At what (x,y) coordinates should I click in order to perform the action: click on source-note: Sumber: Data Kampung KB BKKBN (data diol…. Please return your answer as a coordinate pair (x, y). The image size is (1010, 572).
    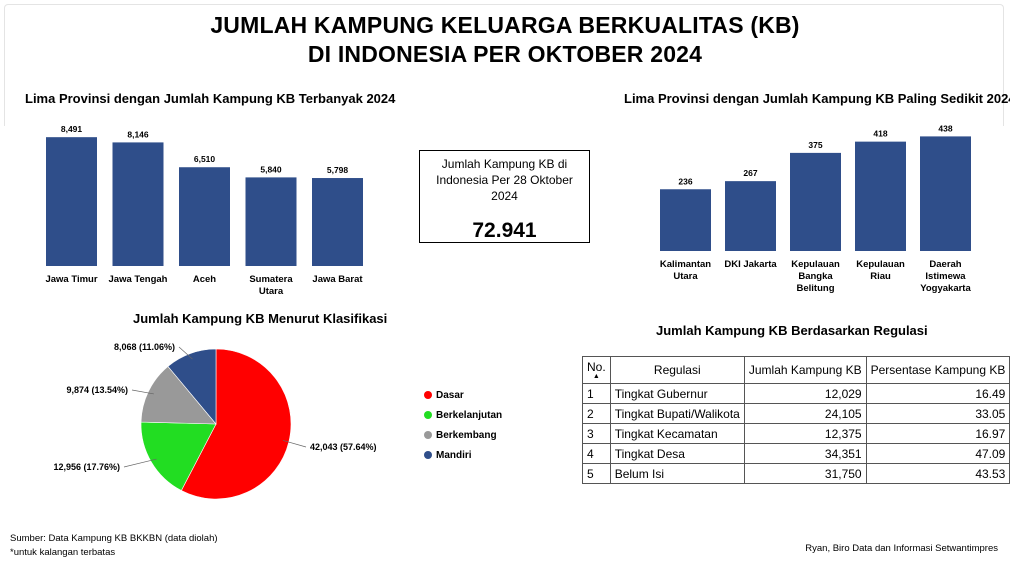
    Looking at the image, I should click on (114, 538).